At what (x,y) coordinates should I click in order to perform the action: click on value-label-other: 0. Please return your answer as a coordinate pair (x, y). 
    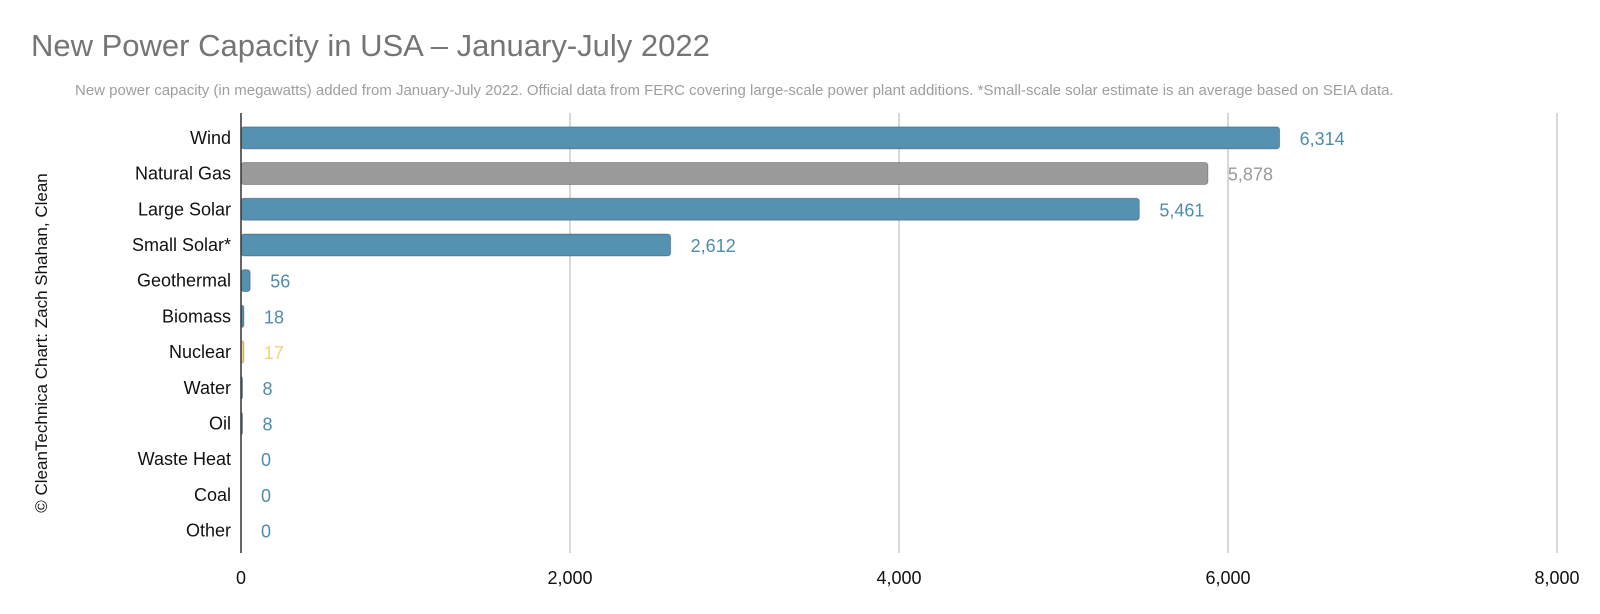
    Looking at the image, I should click on (266, 532).